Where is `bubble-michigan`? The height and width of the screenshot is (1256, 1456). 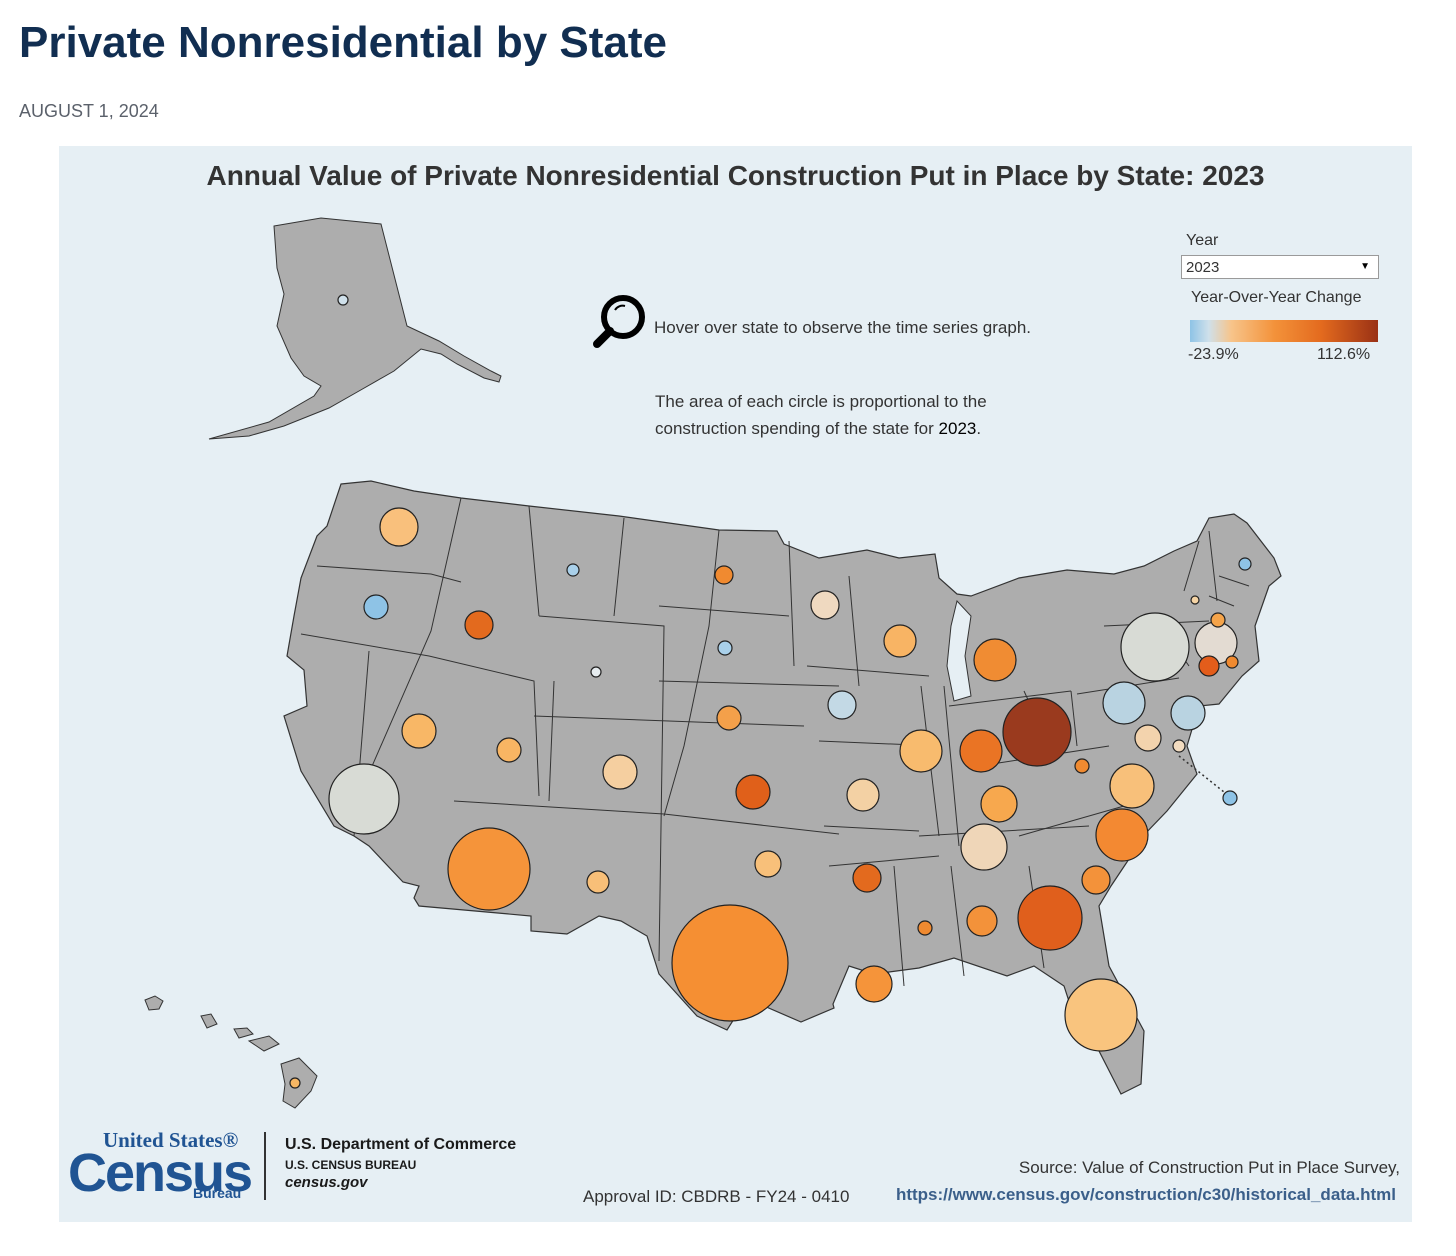
bubble-michigan is located at coordinates (995, 660).